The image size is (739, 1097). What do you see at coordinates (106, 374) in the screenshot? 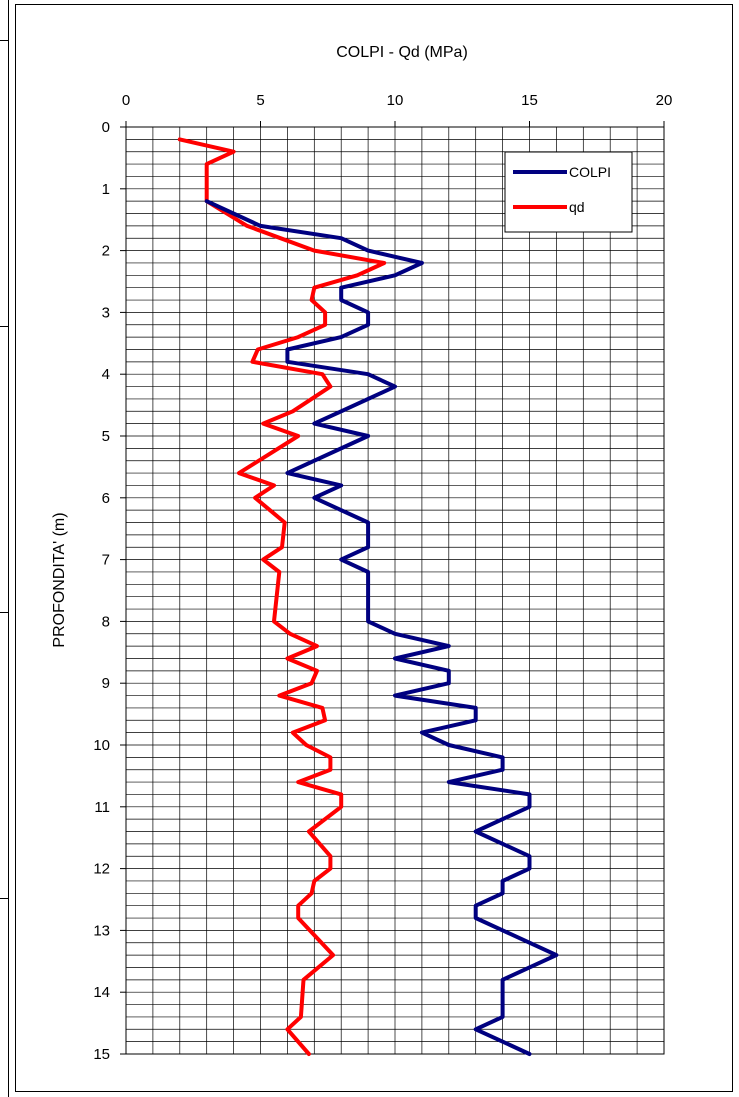
I see `y-tick-label: 4` at bounding box center [106, 374].